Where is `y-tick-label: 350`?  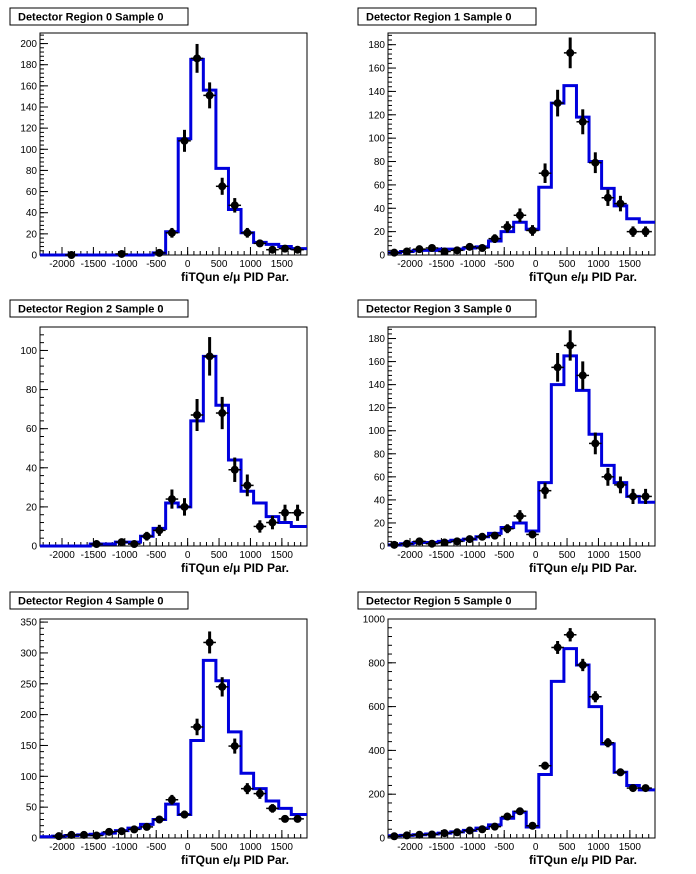 y-tick-label: 350 is located at coordinates (28, 623).